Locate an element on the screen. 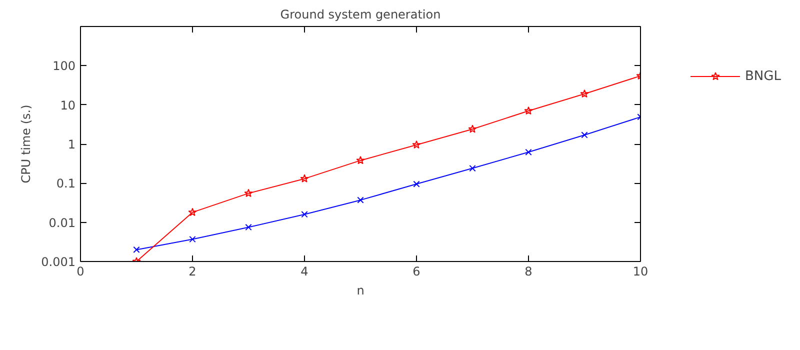 This screenshot has height=350, width=800. y-tick-label: 0.1 is located at coordinates (66, 183).